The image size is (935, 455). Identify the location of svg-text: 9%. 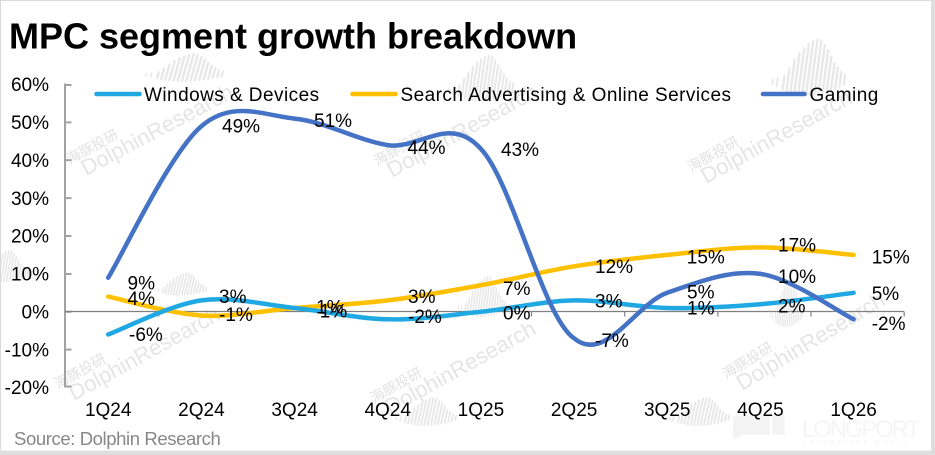
(142, 284).